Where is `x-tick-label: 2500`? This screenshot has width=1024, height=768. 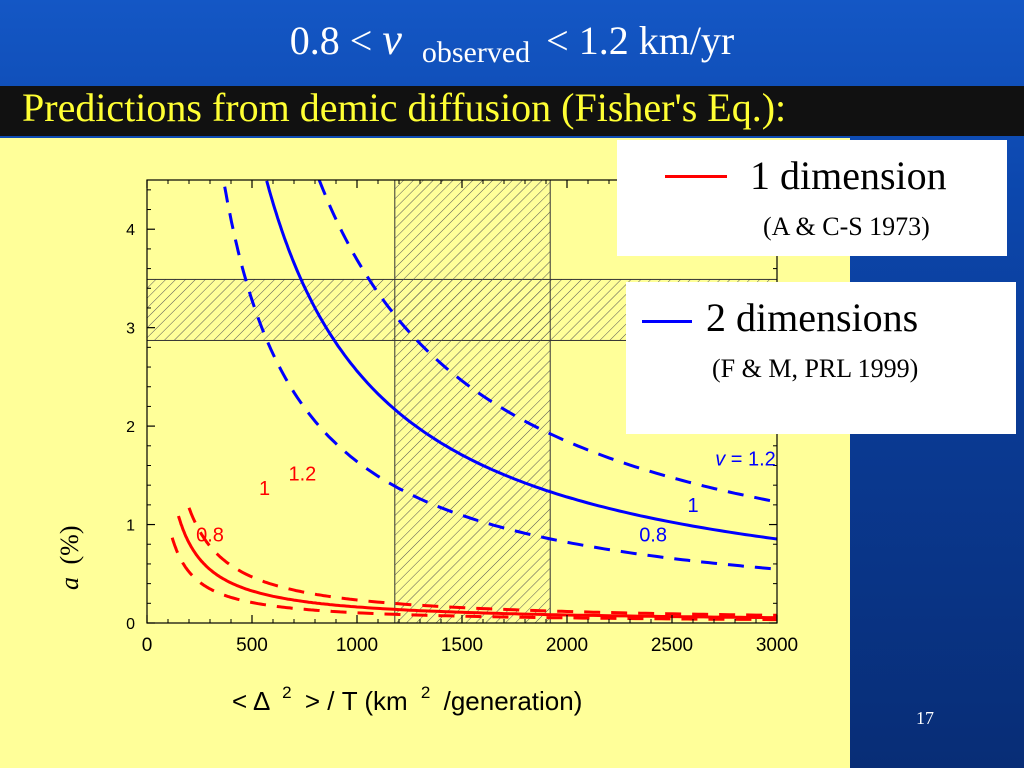
x-tick-label: 2500 is located at coordinates (672, 645).